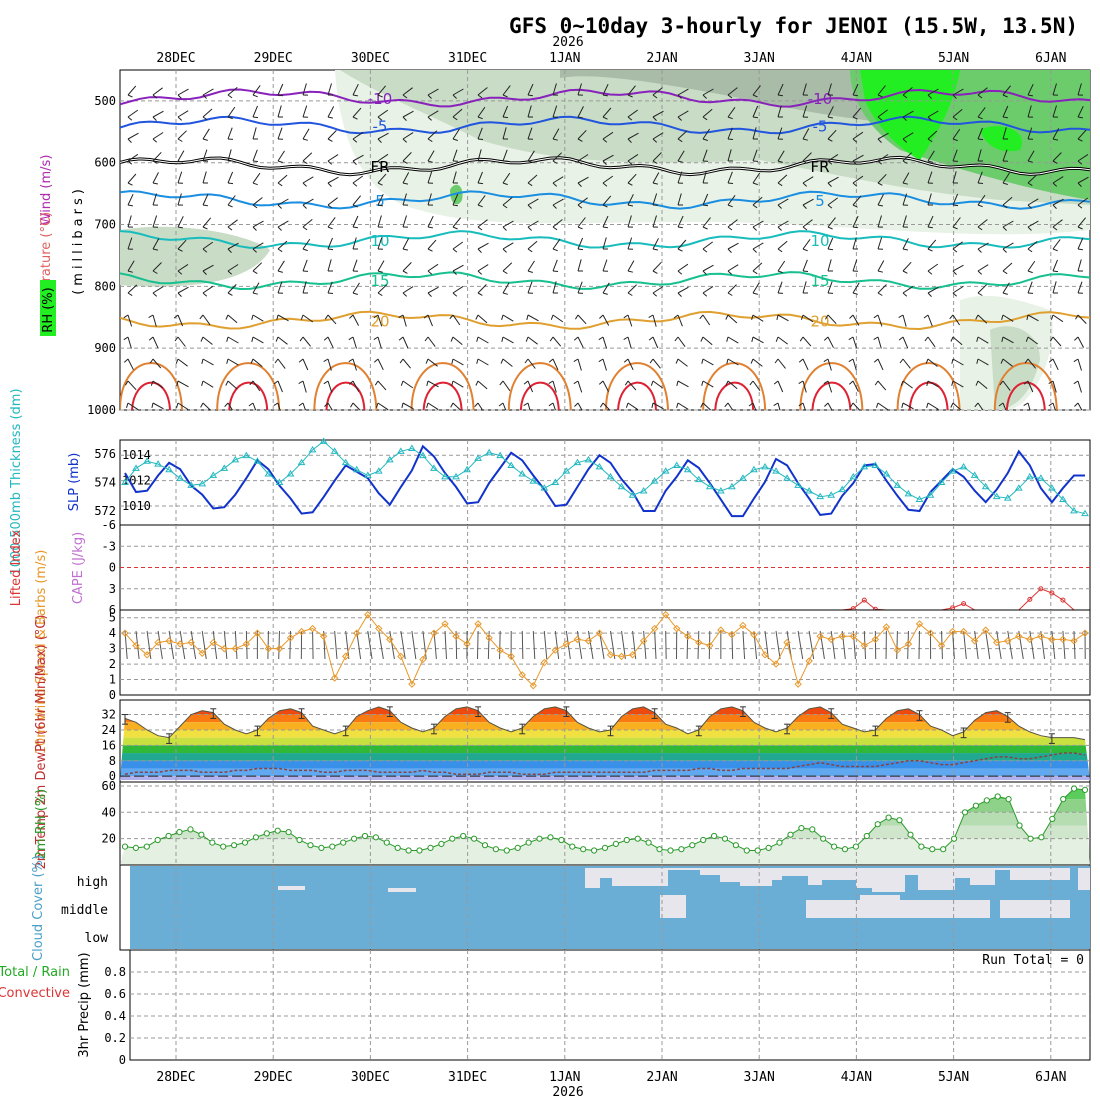 The width and height of the screenshot is (1100, 1100). I want to click on date-label-bottom: 3JAN, so click(759, 1077).